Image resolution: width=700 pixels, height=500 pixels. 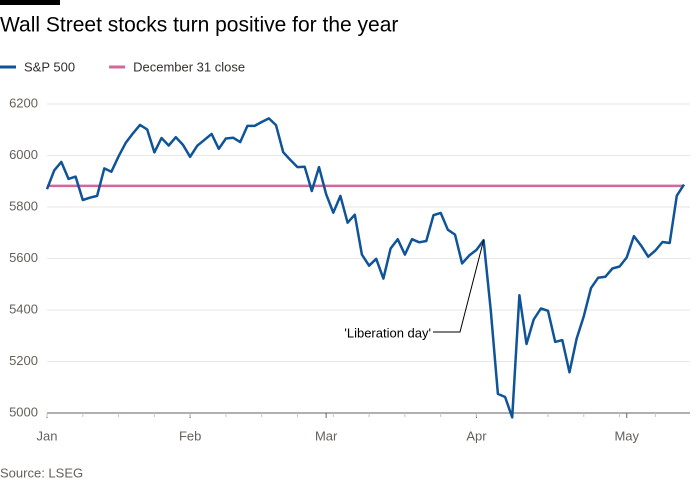 What do you see at coordinates (23, 102) in the screenshot?
I see `y-tick-label: 6200` at bounding box center [23, 102].